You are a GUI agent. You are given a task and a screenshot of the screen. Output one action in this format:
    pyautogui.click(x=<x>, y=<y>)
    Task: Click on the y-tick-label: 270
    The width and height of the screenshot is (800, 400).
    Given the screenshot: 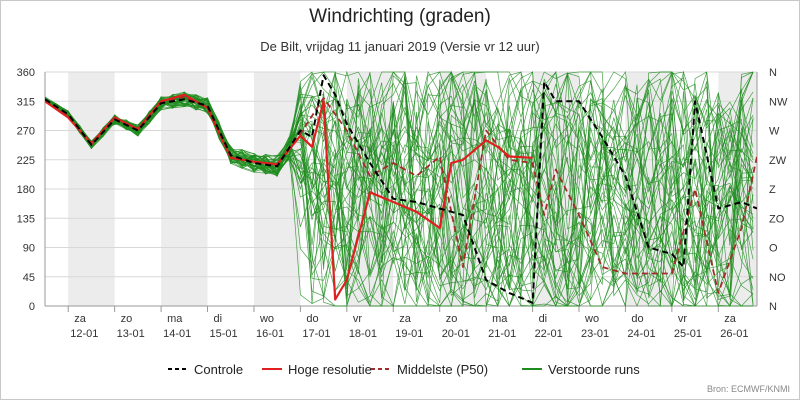 What is the action you would take?
    pyautogui.click(x=26, y=132)
    